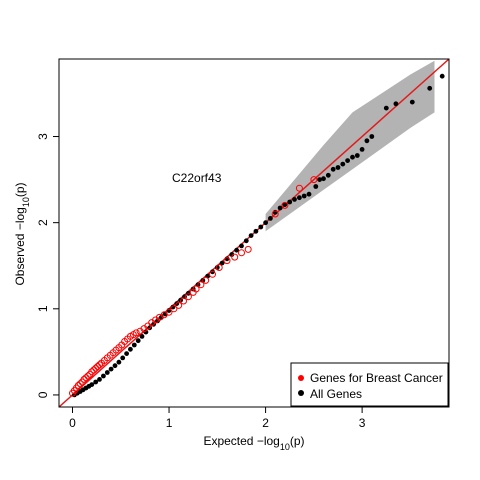  What do you see at coordinates (43, 308) in the screenshot?
I see `y-tick-label: 1` at bounding box center [43, 308].